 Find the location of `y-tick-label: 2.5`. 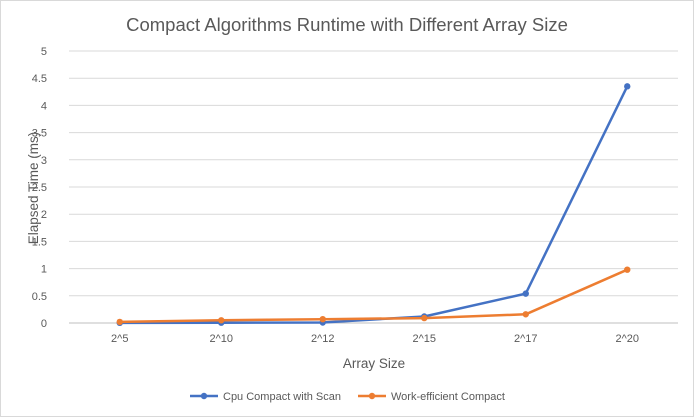

y-tick-label: 2.5 is located at coordinates (39, 188).